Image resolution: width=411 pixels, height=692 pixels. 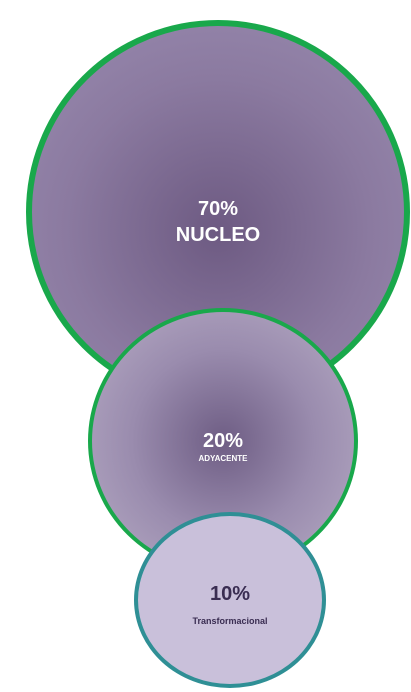 I want to click on adyacente-content: 20% ADYACENTE, so click(x=222, y=446).